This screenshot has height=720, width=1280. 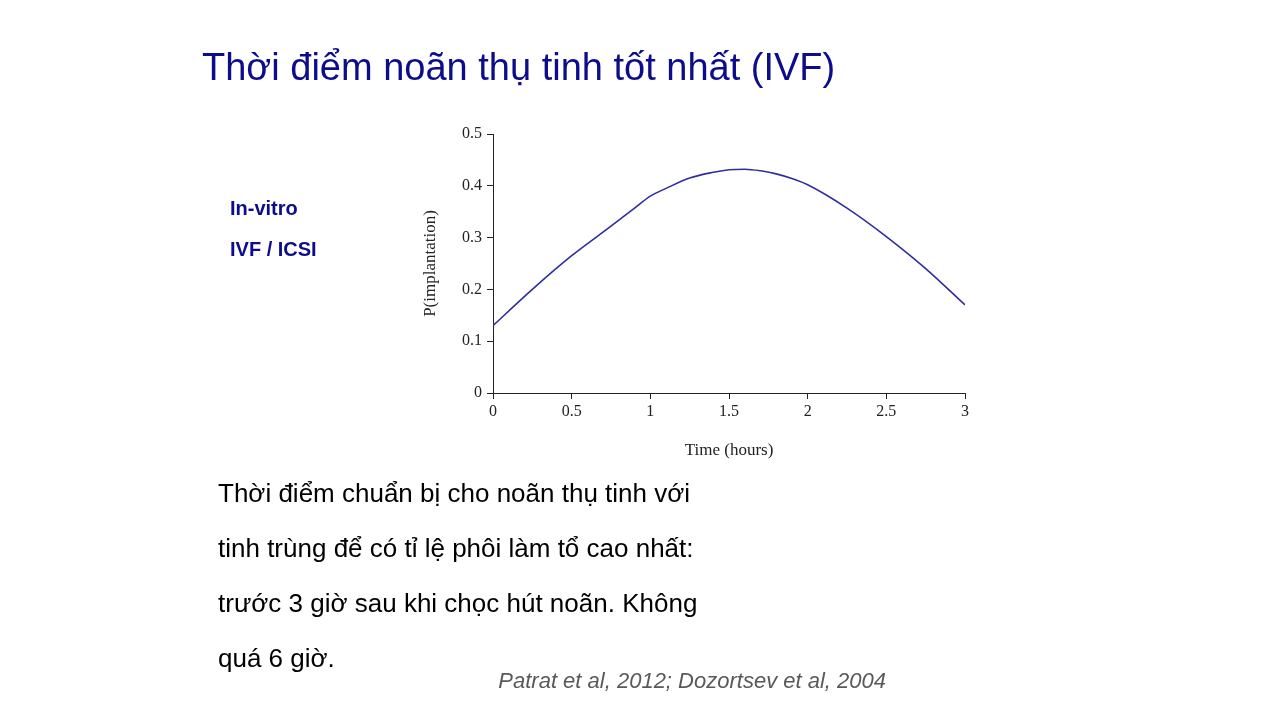 What do you see at coordinates (886, 410) in the screenshot?
I see `x-tick-label: 2.5` at bounding box center [886, 410].